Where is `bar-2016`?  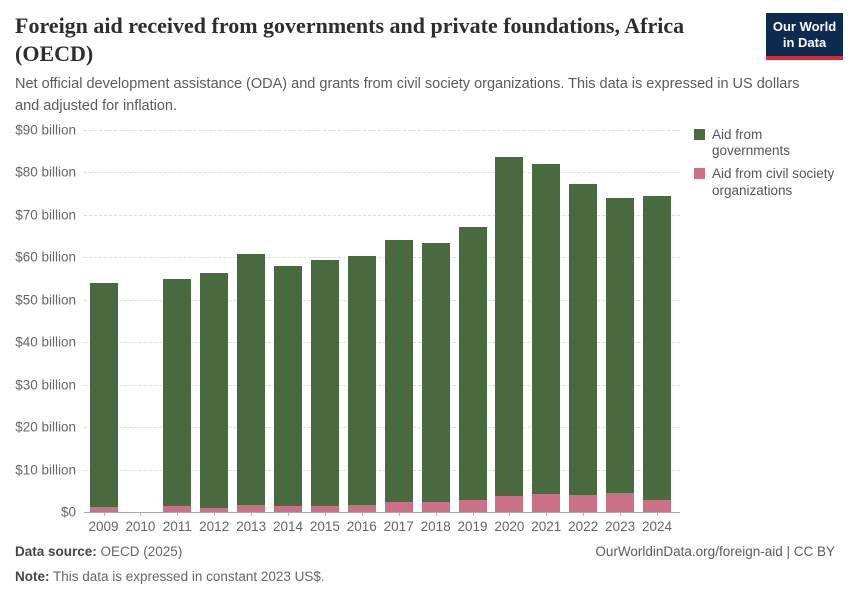 bar-2016 is located at coordinates (361, 383).